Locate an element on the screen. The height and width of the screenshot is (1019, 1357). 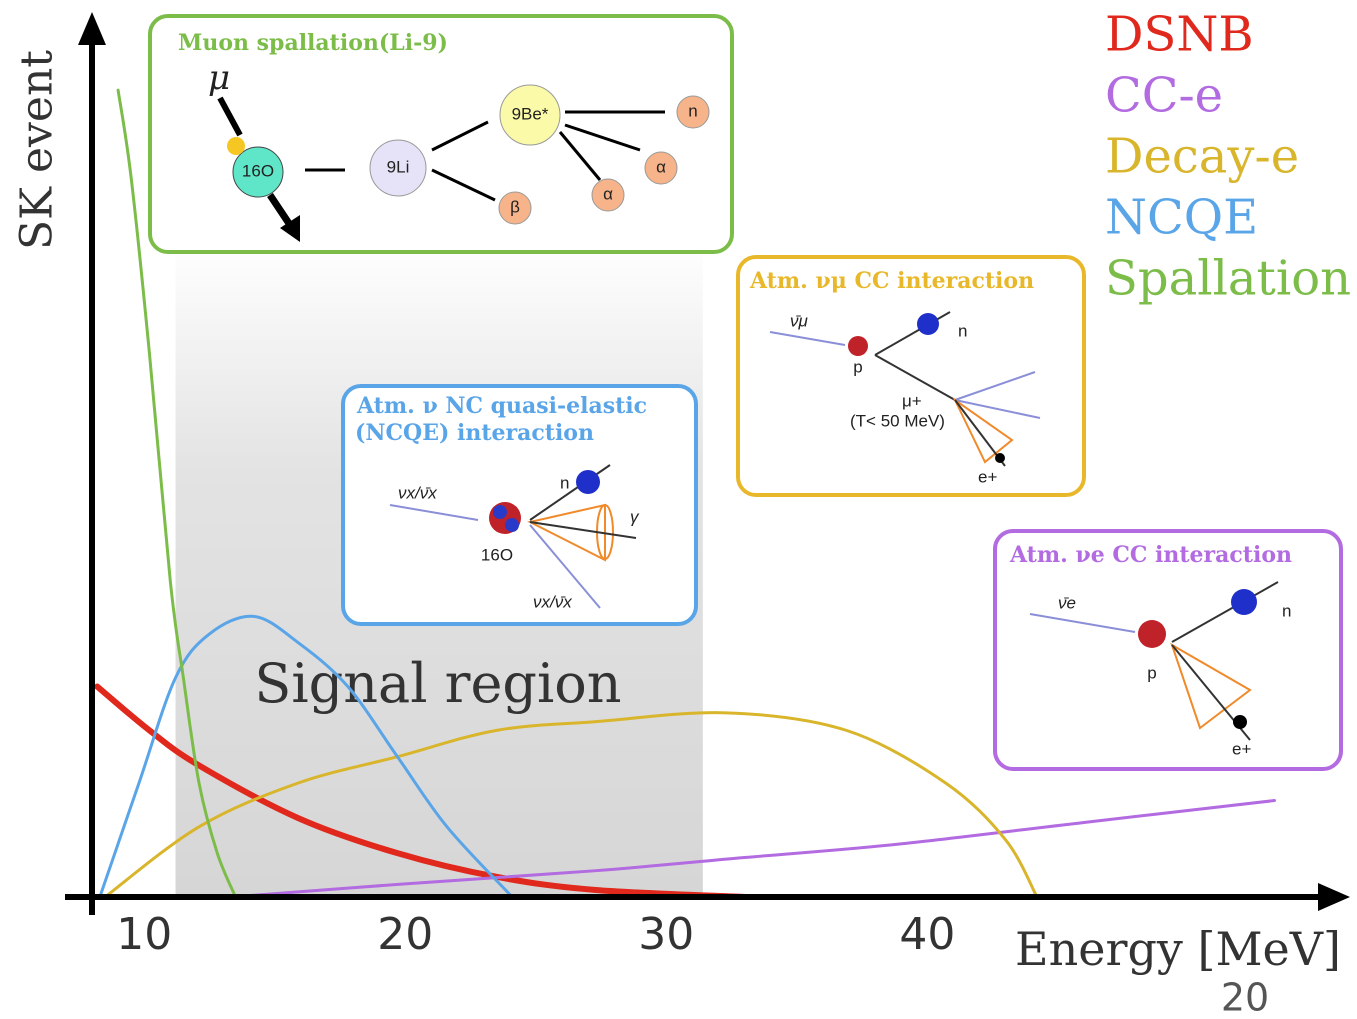
inset-label: (T< 50 MeV) is located at coordinates (897, 420).